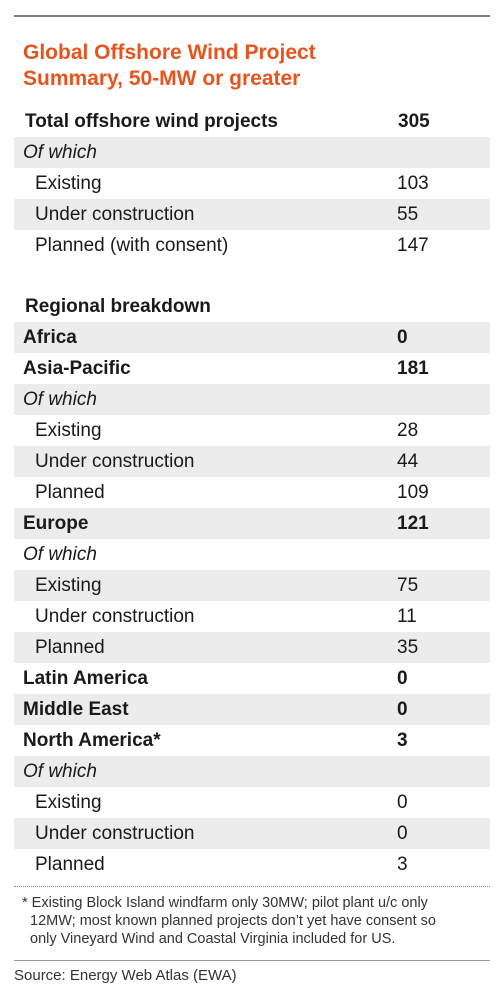  Describe the element at coordinates (252, 523) in the screenshot. I see `table-row-region-europe: Europe 121` at that location.